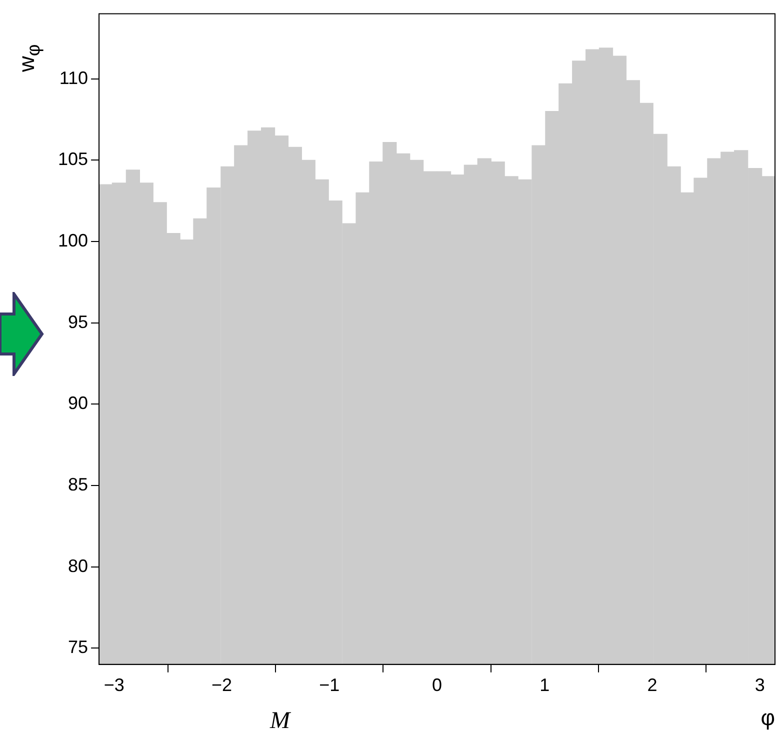 The height and width of the screenshot is (740, 781). What do you see at coordinates (73, 78) in the screenshot?
I see `y-tick-label: 110` at bounding box center [73, 78].